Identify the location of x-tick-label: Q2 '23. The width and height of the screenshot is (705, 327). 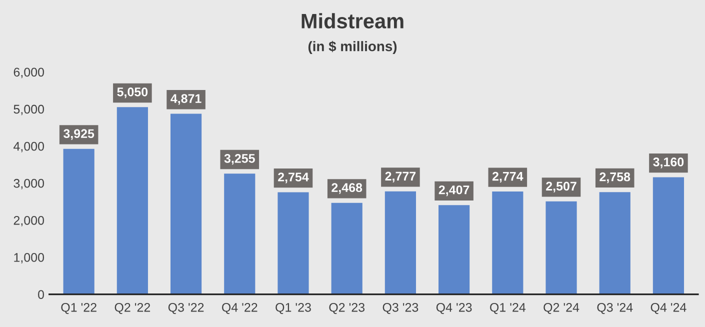
(347, 308).